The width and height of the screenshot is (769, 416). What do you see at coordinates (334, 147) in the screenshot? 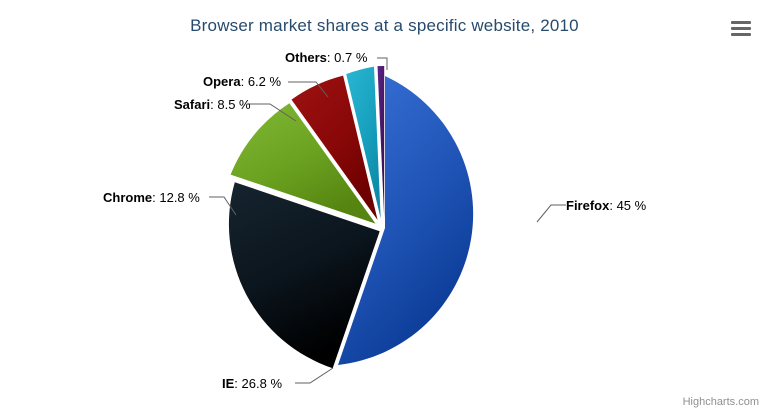
I see `pie-slice-safari` at bounding box center [334, 147].